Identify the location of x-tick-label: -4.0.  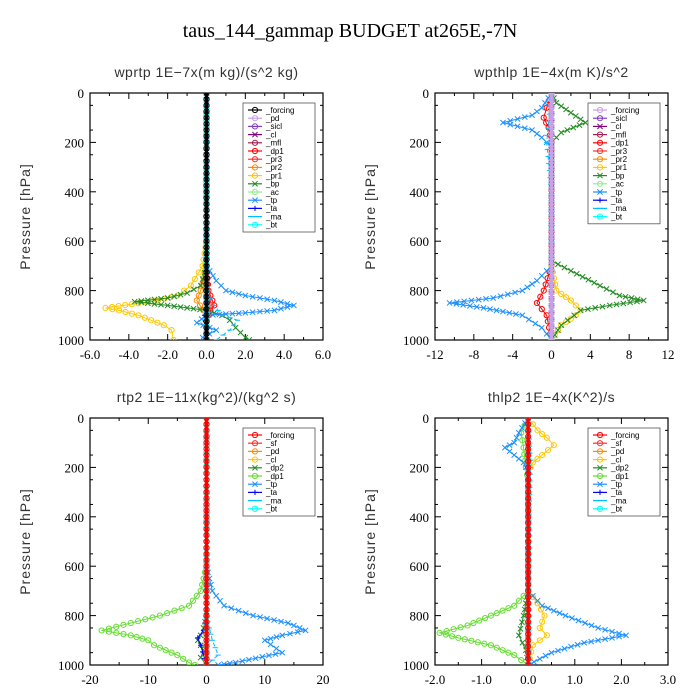
(129, 354).